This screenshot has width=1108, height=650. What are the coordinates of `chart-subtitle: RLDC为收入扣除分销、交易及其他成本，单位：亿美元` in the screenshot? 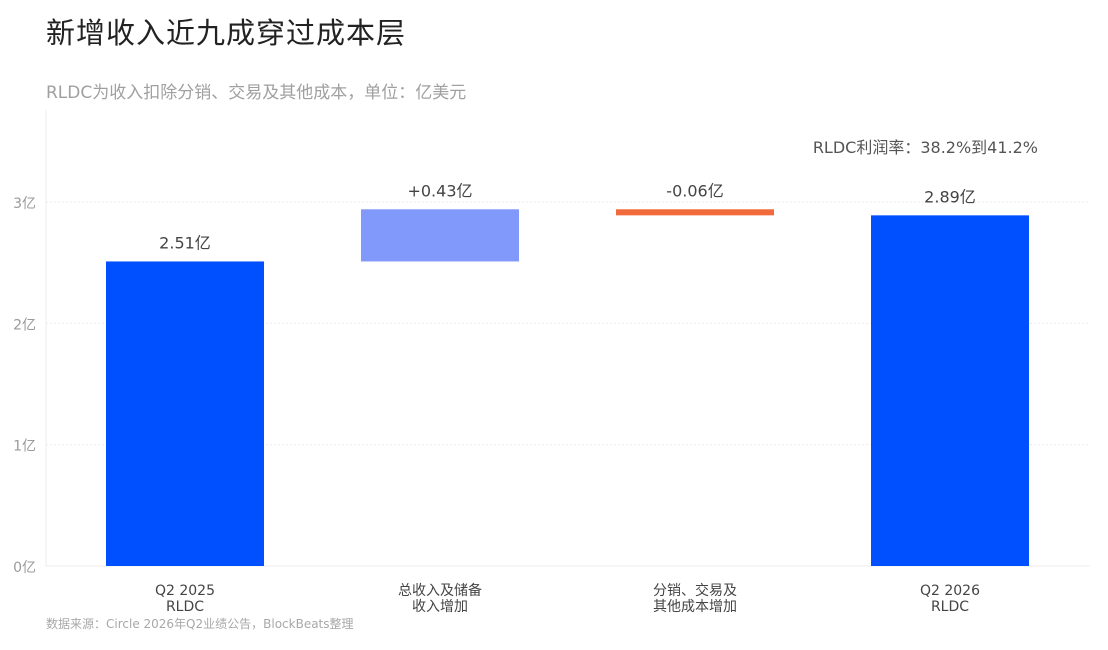 It's located at (256, 93).